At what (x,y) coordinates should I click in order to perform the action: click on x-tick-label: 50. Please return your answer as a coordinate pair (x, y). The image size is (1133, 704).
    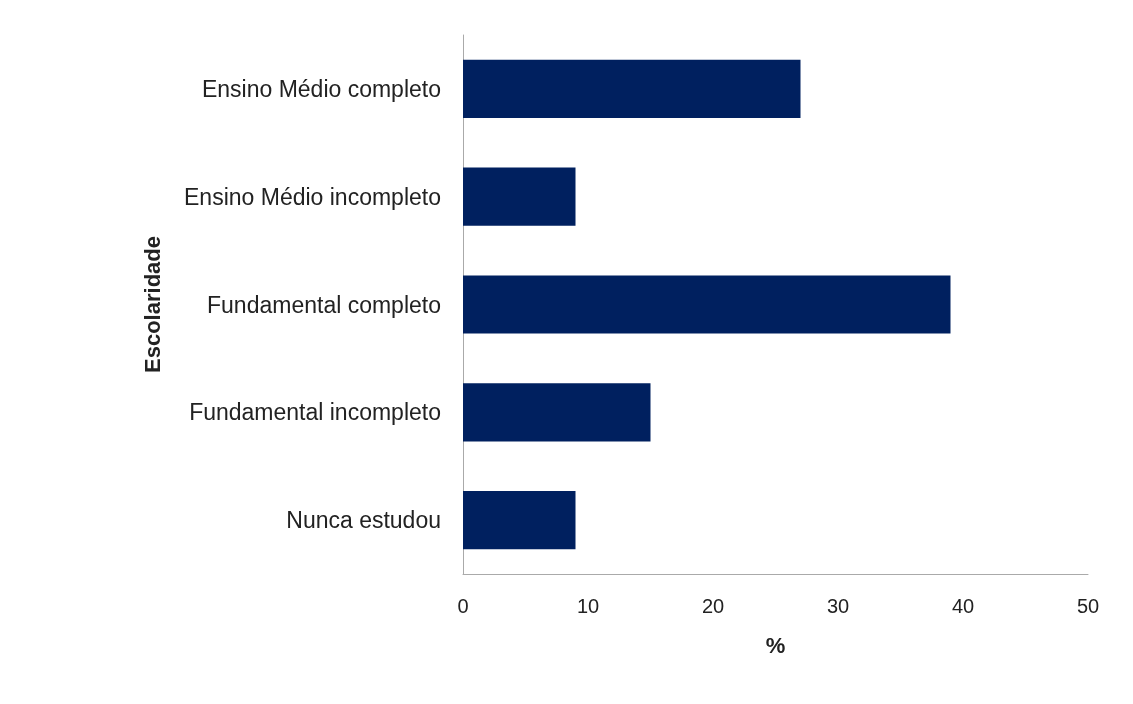
    Looking at the image, I should click on (1088, 606).